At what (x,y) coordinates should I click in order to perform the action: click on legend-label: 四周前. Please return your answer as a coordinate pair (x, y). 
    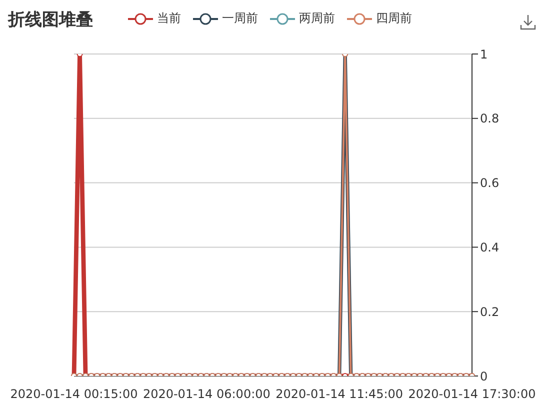
    Looking at the image, I should click on (394, 18).